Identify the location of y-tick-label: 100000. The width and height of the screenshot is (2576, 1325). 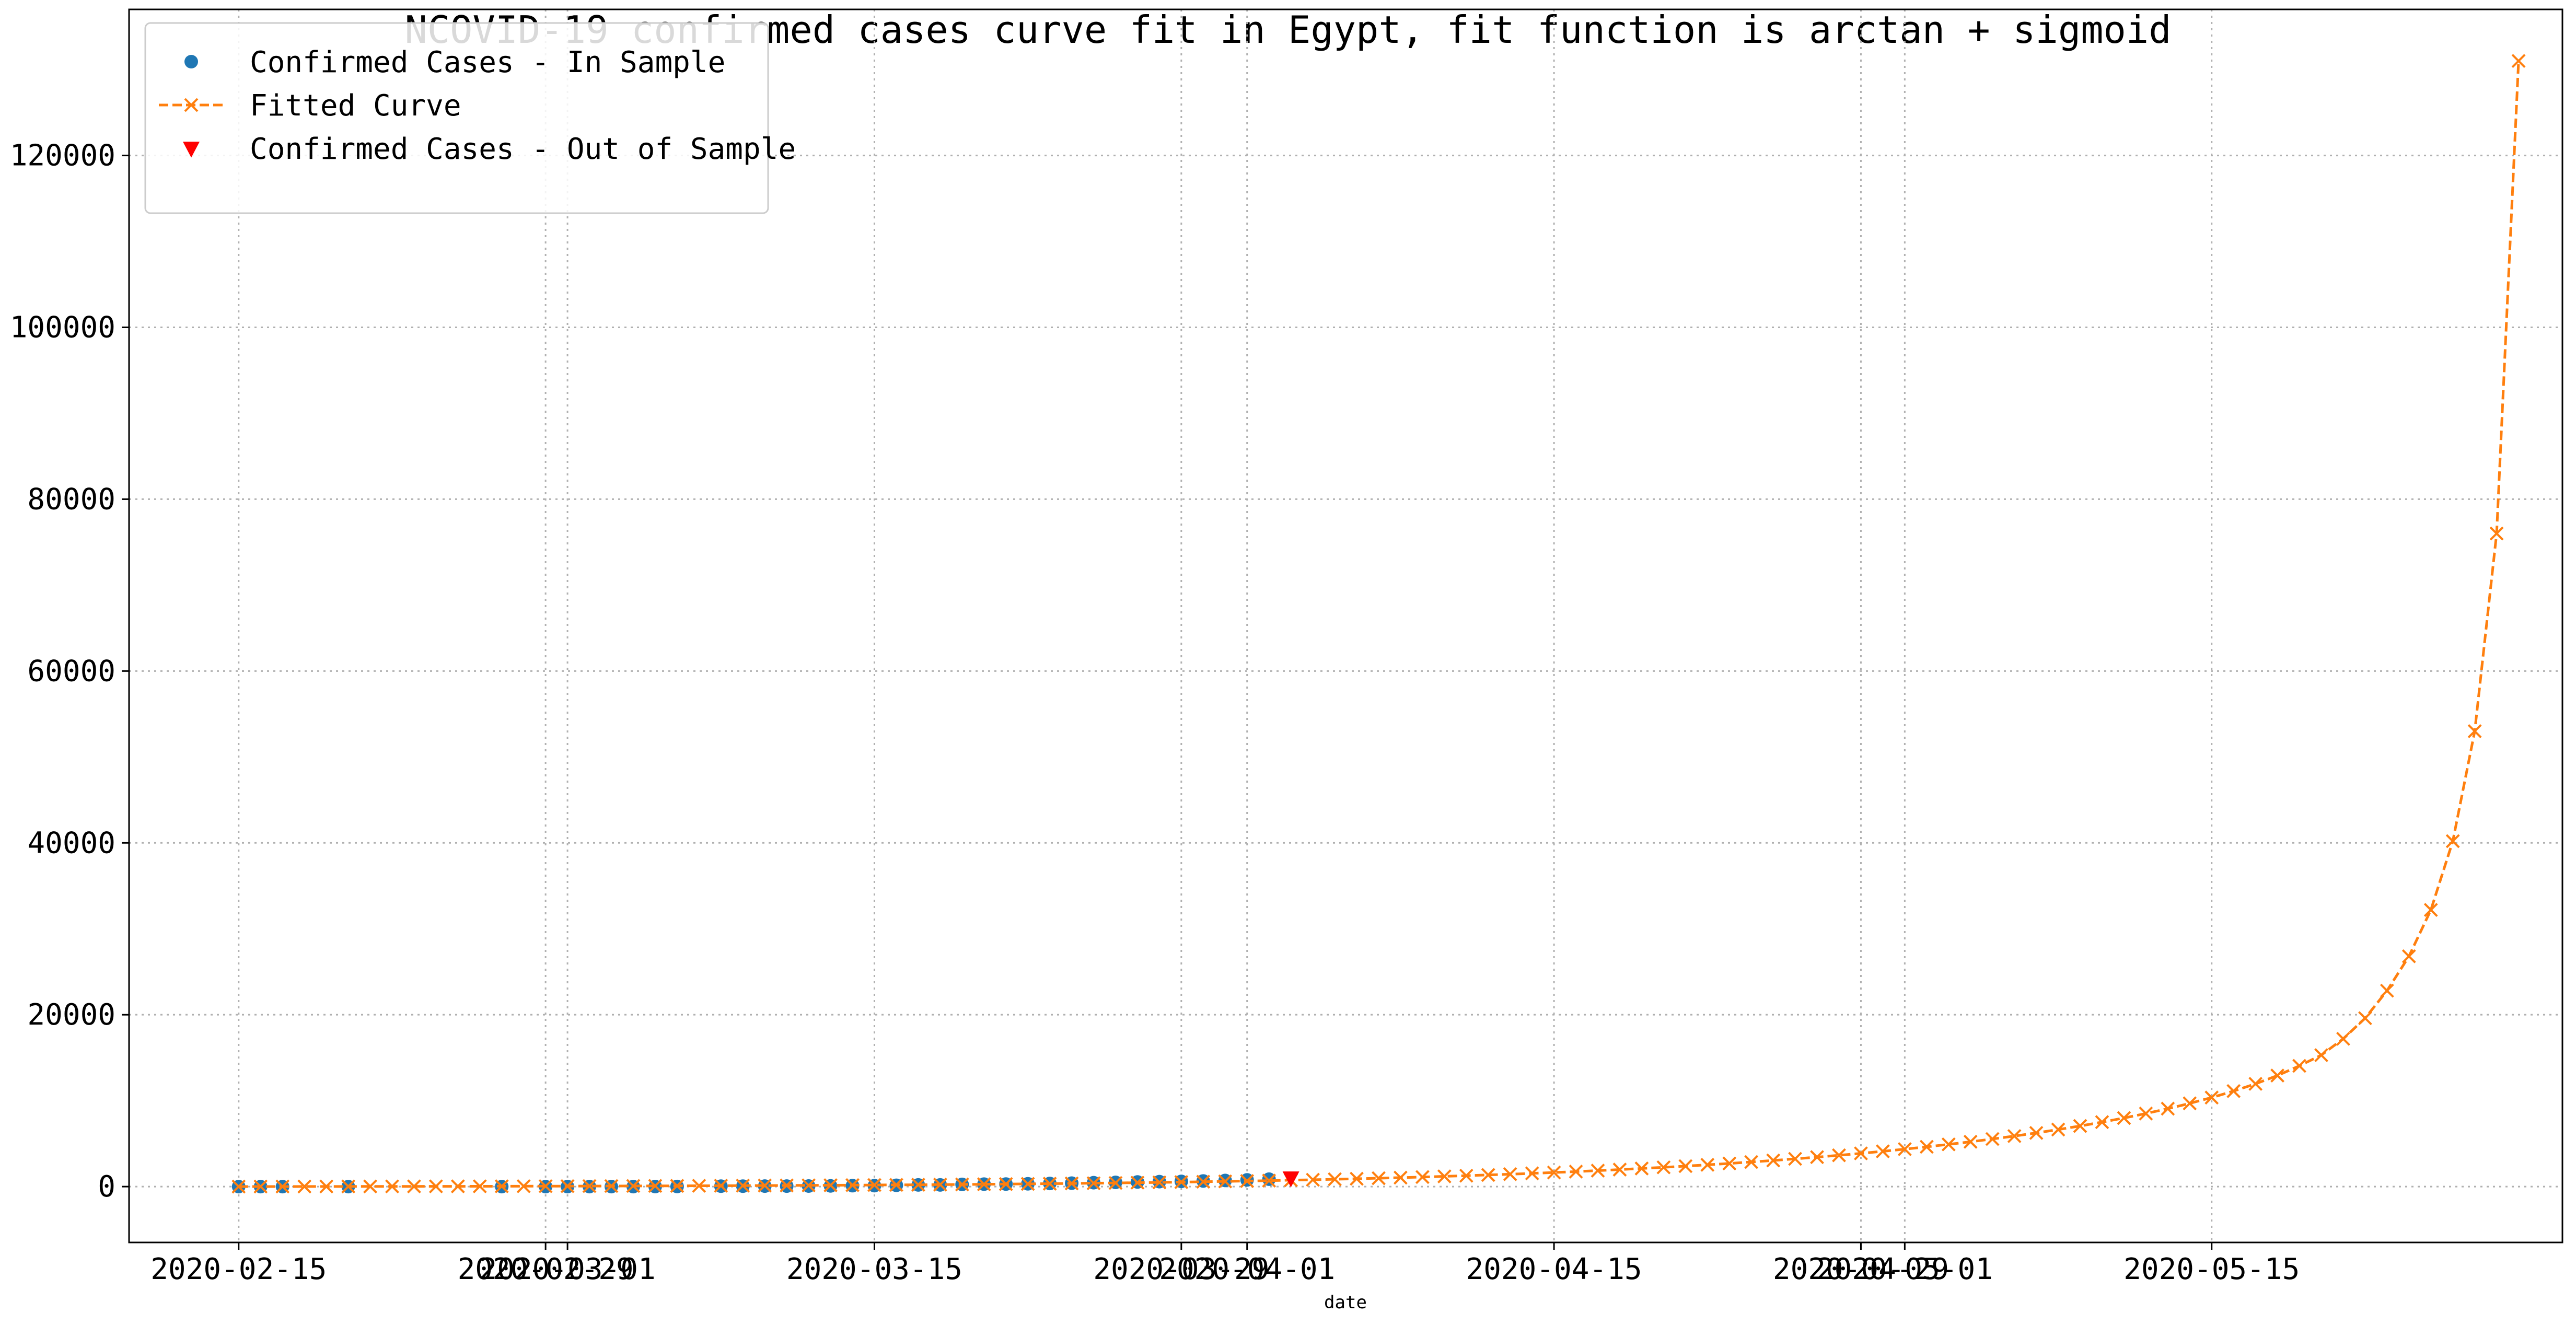
(62, 328).